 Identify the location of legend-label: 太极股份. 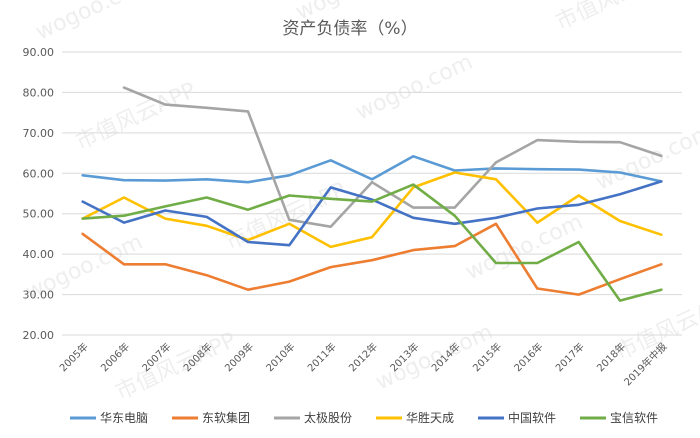
(328, 417).